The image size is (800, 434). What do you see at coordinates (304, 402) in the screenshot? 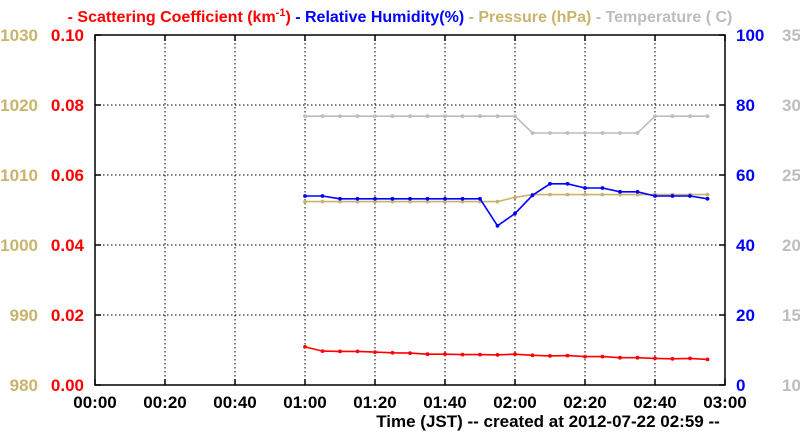
I see `x-tick-label: 01:00` at bounding box center [304, 402].